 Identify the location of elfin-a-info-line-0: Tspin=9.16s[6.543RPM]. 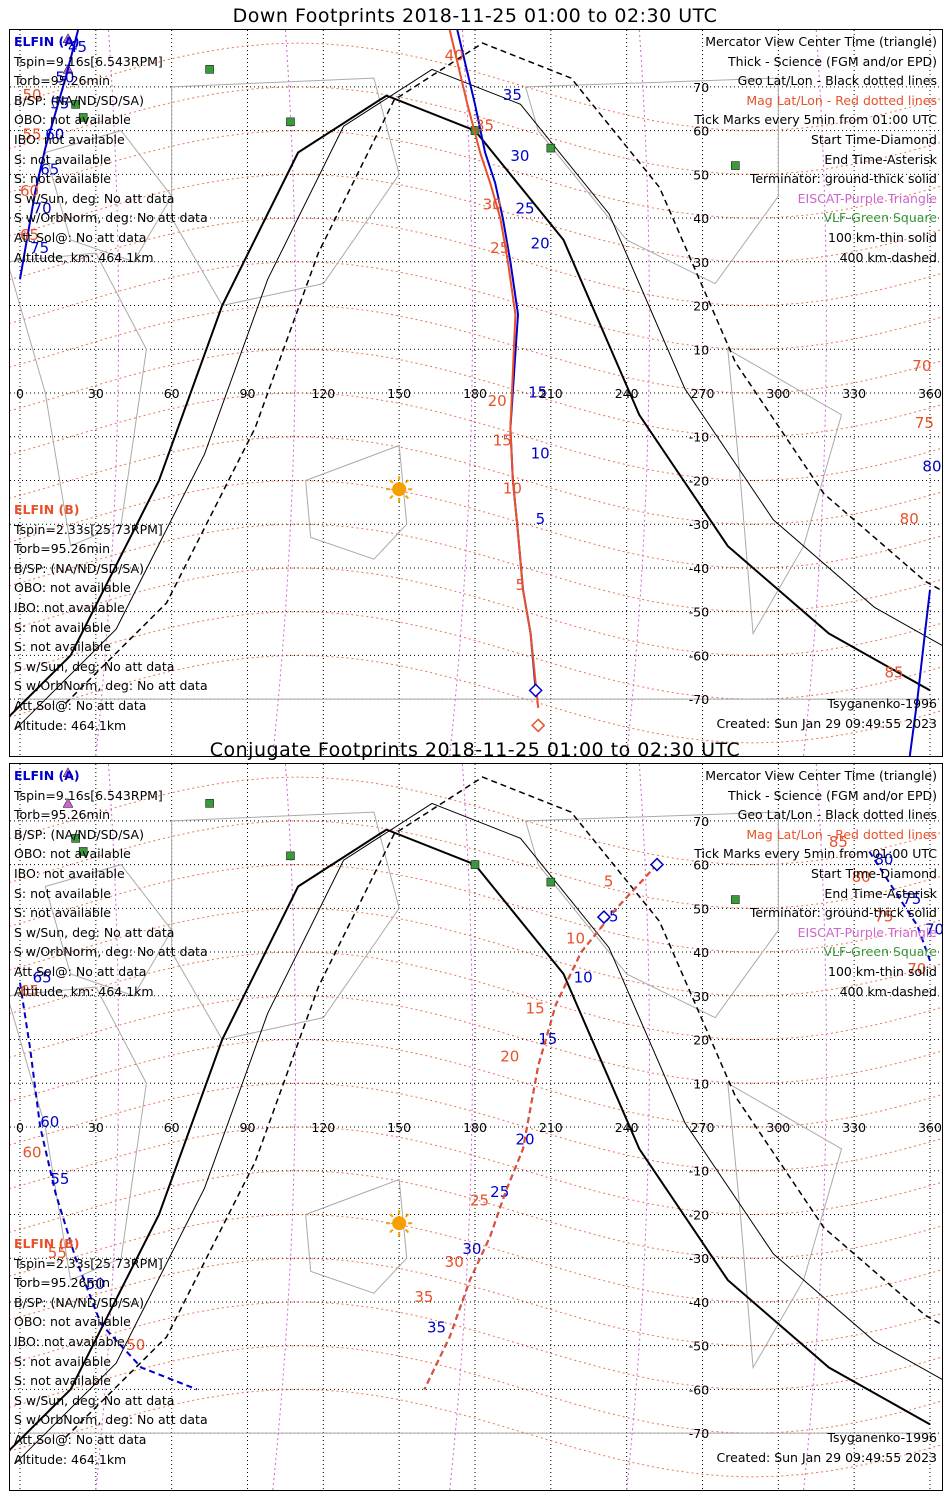
(88, 795).